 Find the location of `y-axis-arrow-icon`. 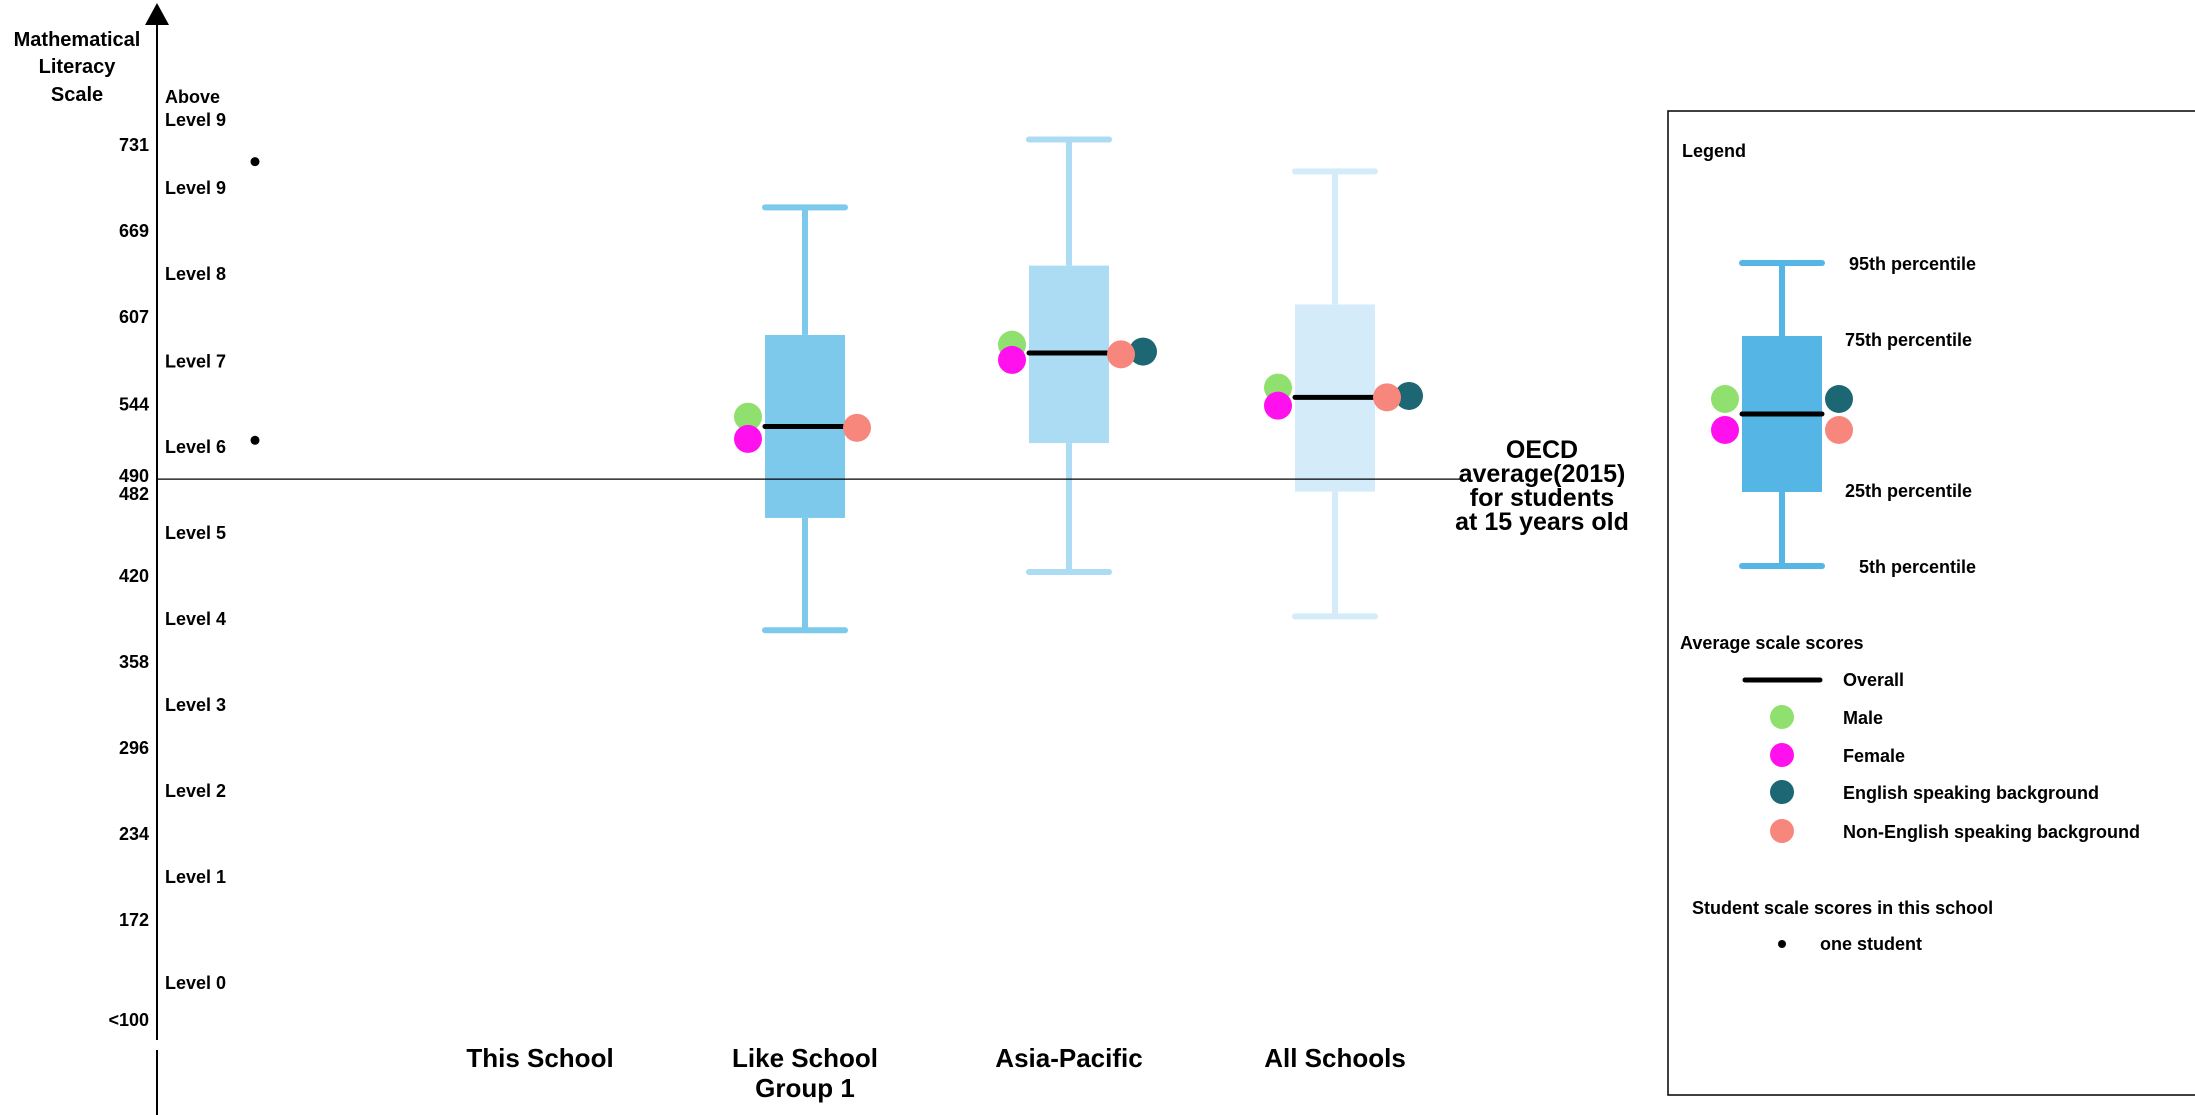

y-axis-arrow-icon is located at coordinates (157, 14).